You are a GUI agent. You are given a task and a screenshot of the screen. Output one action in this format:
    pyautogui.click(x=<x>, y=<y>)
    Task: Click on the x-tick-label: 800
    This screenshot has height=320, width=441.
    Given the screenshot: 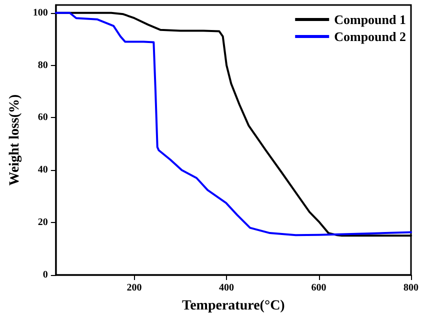 What is the action you would take?
    pyautogui.click(x=411, y=288)
    